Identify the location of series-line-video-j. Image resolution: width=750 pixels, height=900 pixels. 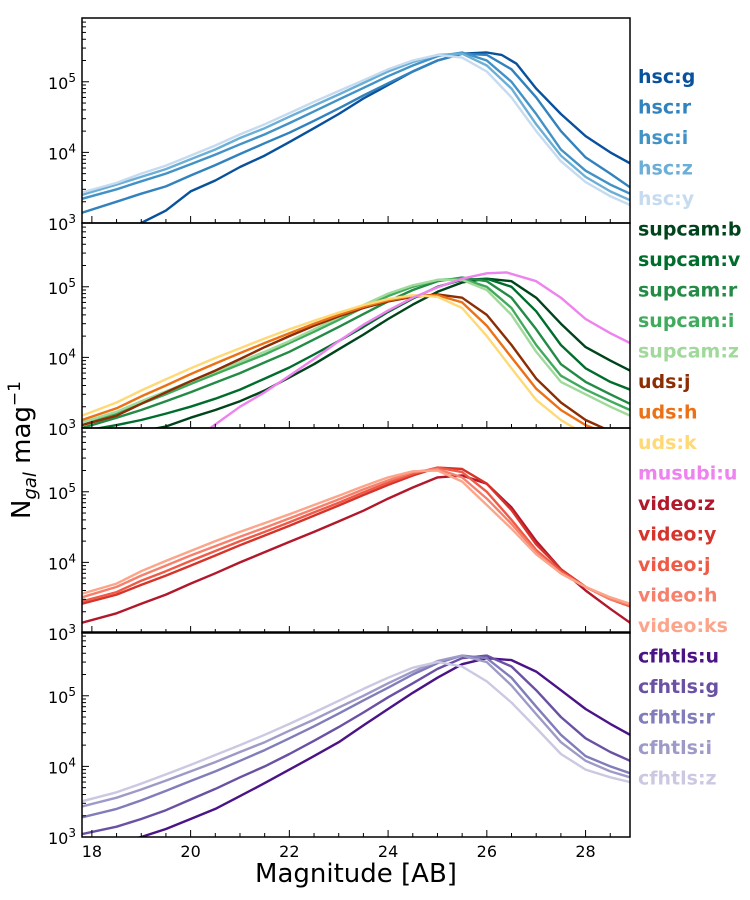
(356, 537).